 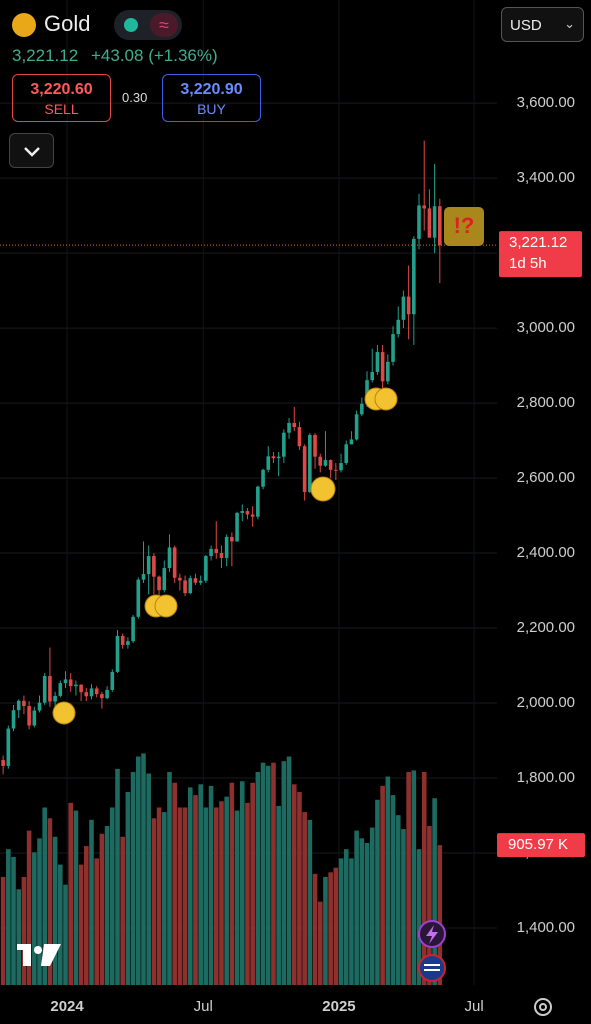 What do you see at coordinates (546, 627) in the screenshot?
I see `y-tick-label: 2,200.00` at bounding box center [546, 627].